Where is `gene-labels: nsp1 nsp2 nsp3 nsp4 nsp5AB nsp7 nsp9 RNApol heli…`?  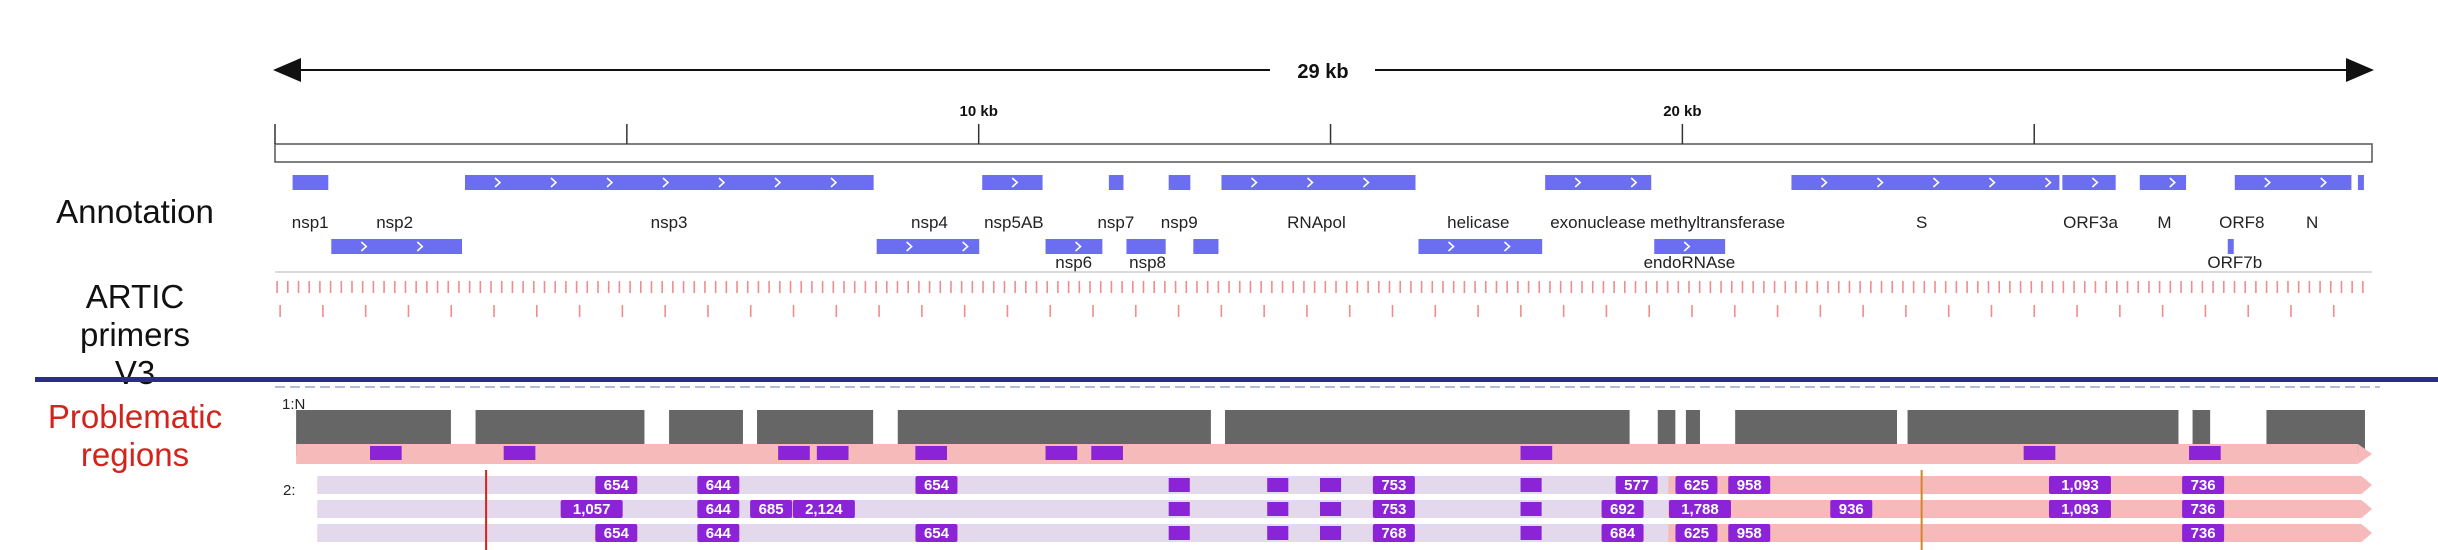
gene-labels: nsp1 nsp2 nsp3 nsp4 nsp5AB nsp7 nsp9 RNApol heli… is located at coordinates (1305, 242).